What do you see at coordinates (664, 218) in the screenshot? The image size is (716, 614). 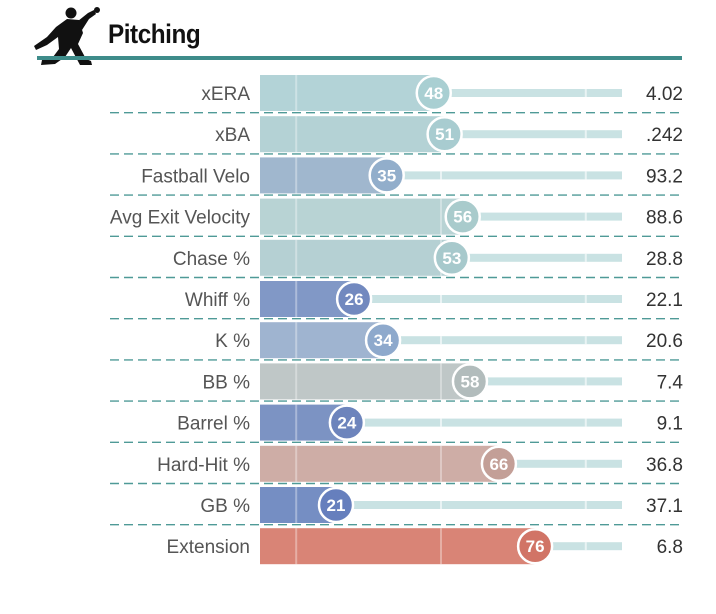 I see `stat-value: 88.6` at bounding box center [664, 218].